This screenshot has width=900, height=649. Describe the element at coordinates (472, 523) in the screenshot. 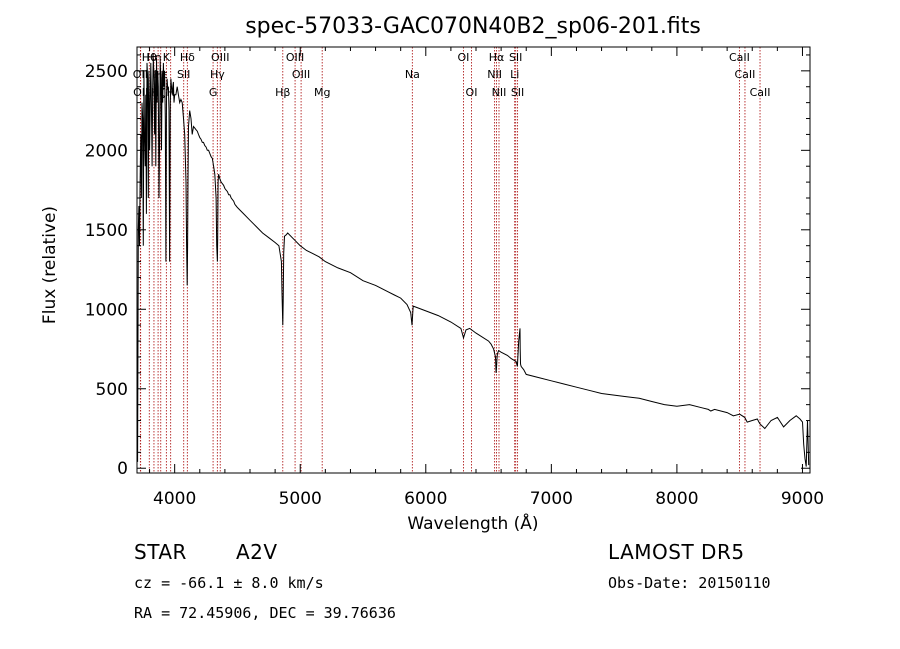

I see `x-axis-label: Wavelength (Å)` at that location.